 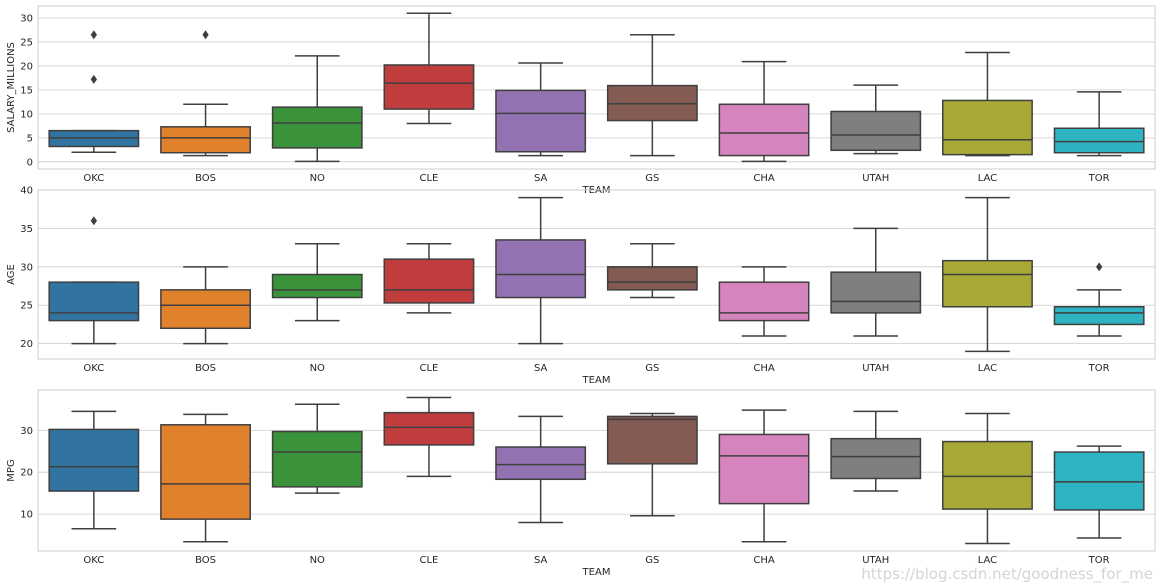 What do you see at coordinates (652, 271) in the screenshot?
I see `box-gs` at bounding box center [652, 271].